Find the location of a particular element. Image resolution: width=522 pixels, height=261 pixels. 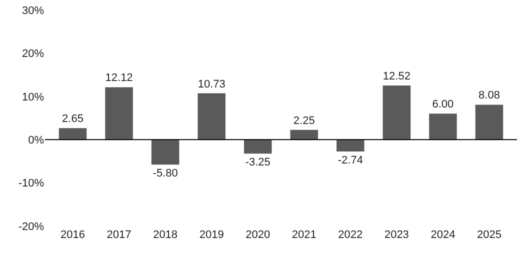

x-tick-label: 2022 is located at coordinates (350, 235).